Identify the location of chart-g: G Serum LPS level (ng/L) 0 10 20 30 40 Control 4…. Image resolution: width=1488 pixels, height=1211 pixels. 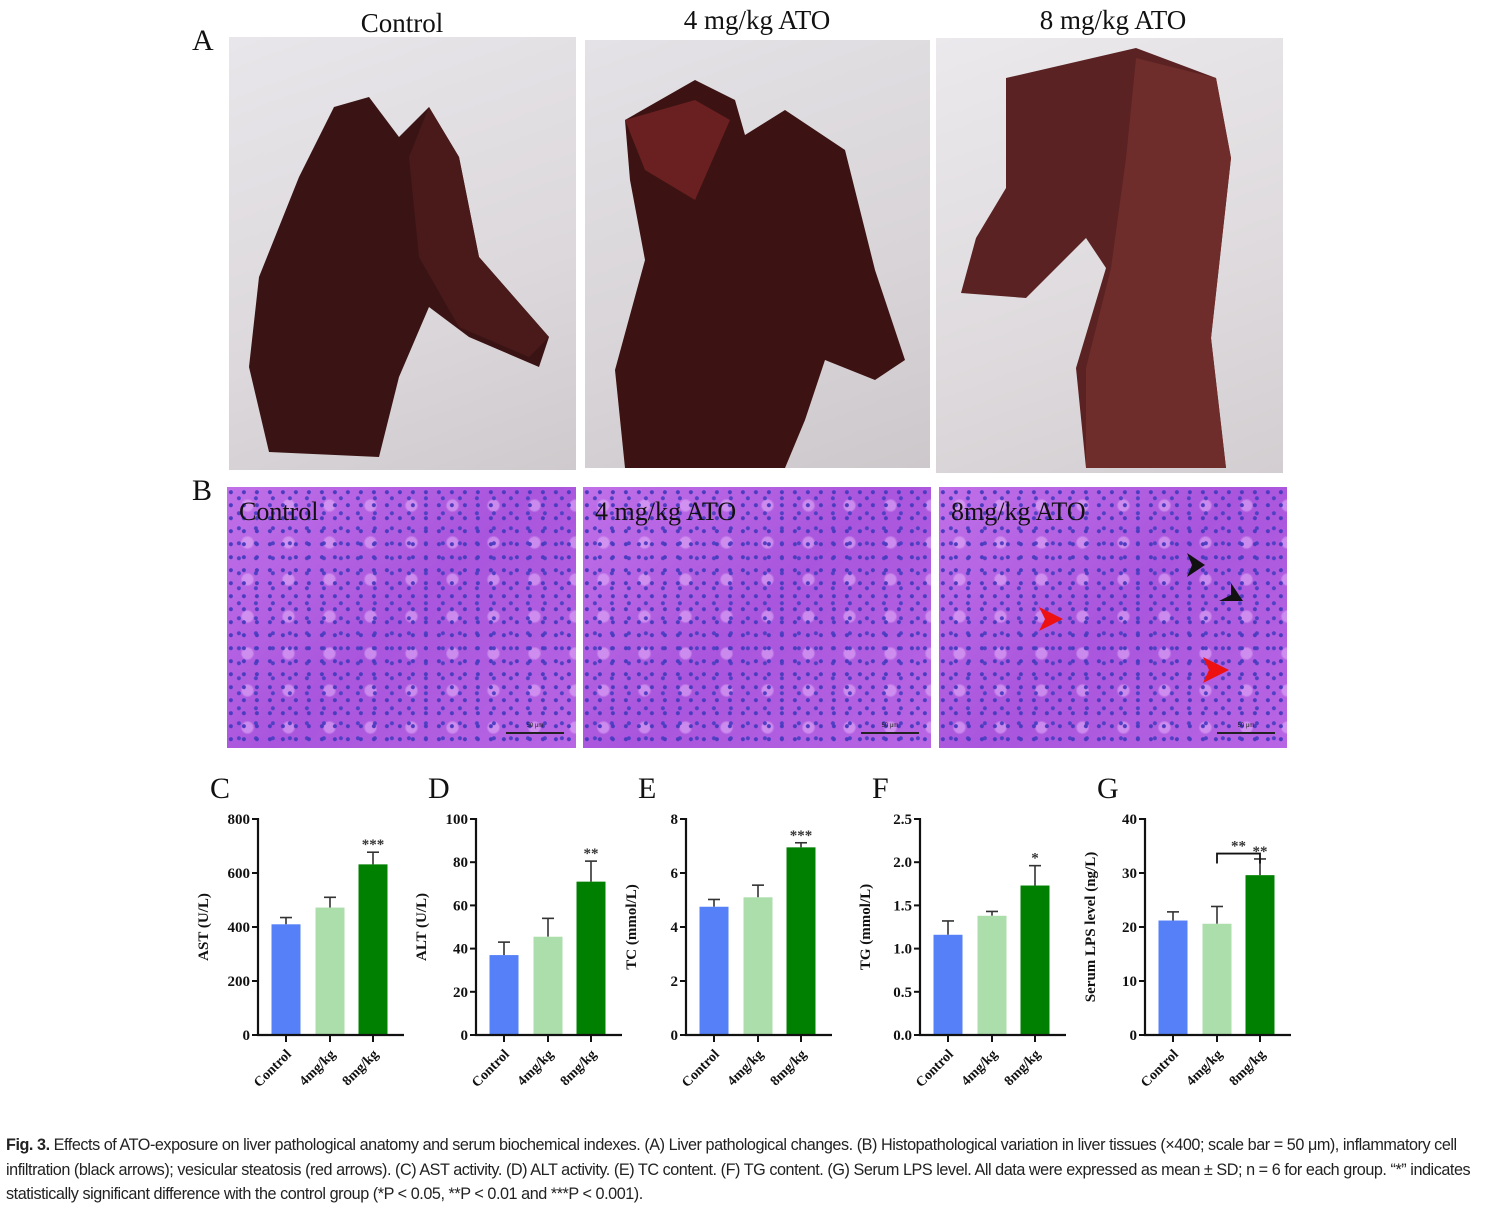
(1187, 931).